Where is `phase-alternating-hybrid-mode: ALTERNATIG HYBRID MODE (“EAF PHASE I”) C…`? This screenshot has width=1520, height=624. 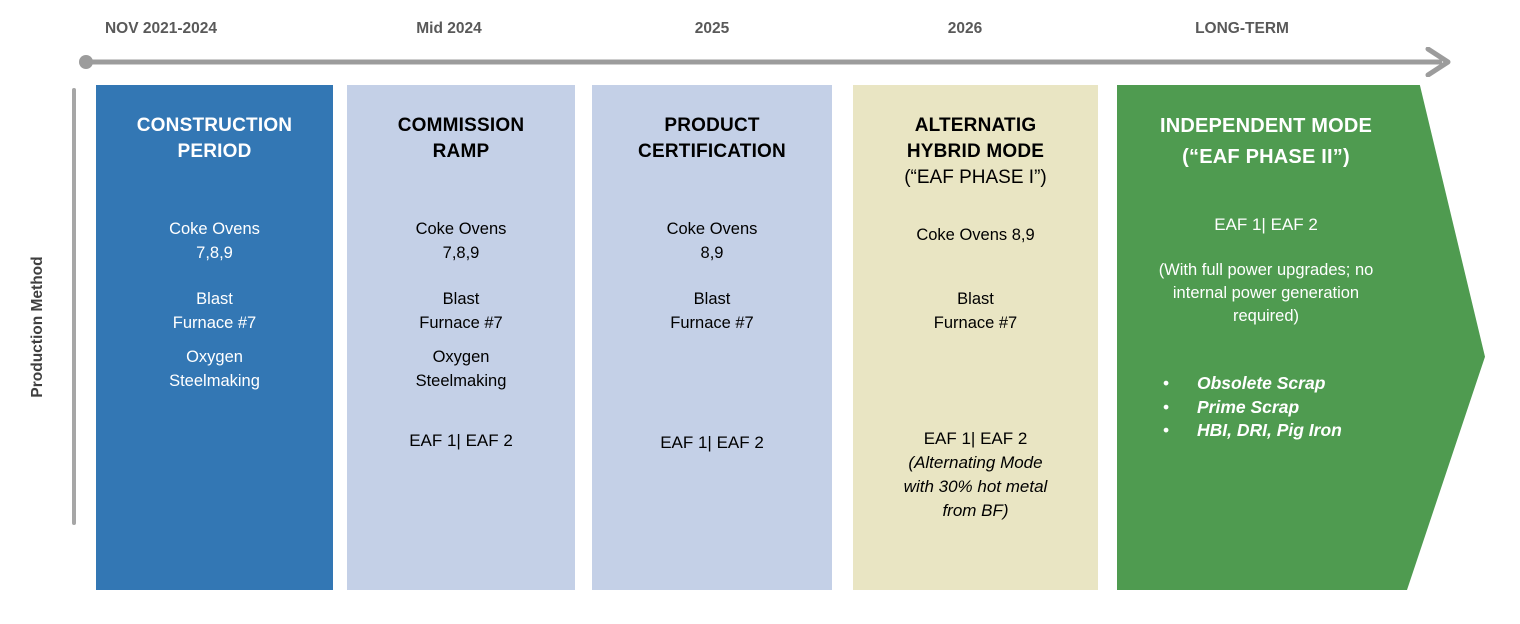
phase-alternating-hybrid-mode: ALTERNATIG HYBRID MODE (“EAF PHASE I”) C… is located at coordinates (975, 337).